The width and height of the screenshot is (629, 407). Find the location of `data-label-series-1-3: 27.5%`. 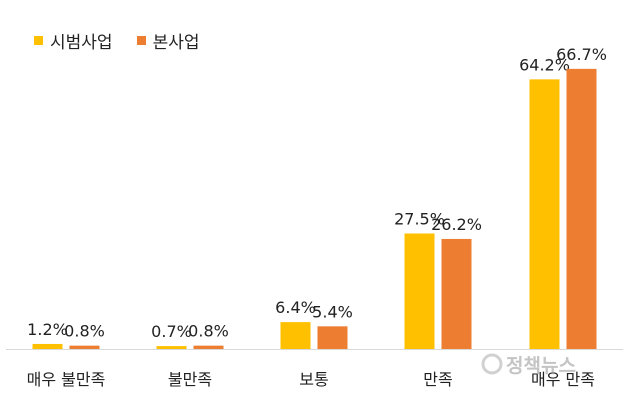

data-label-series-1-3: 27.5% is located at coordinates (419, 219).